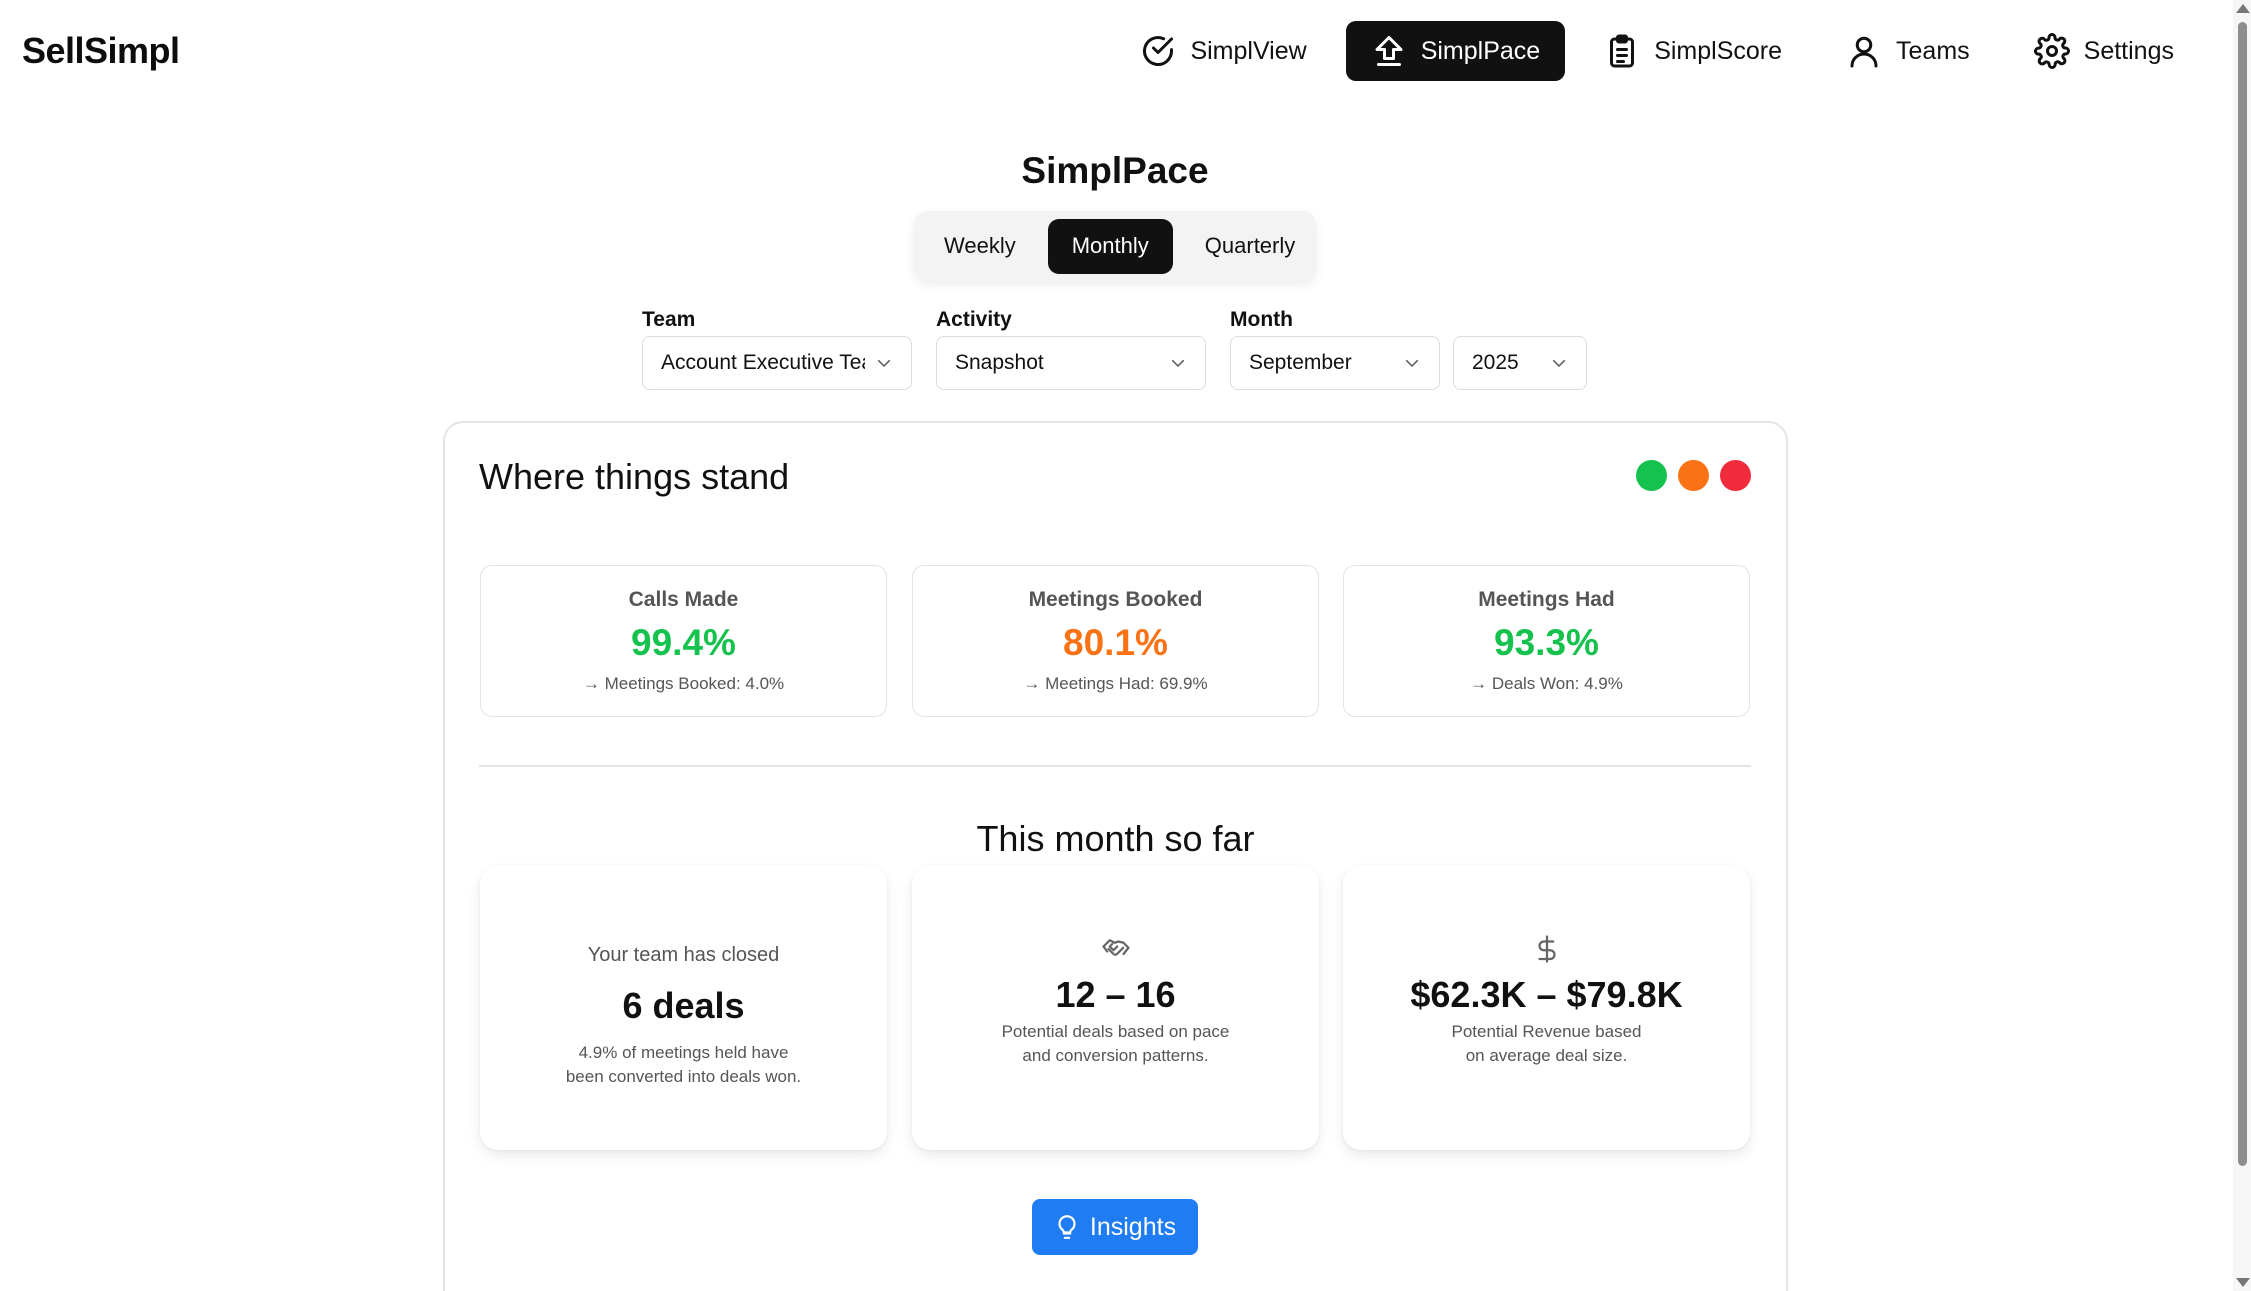  I want to click on deals-closed-count: 6 deals, so click(683, 1005).